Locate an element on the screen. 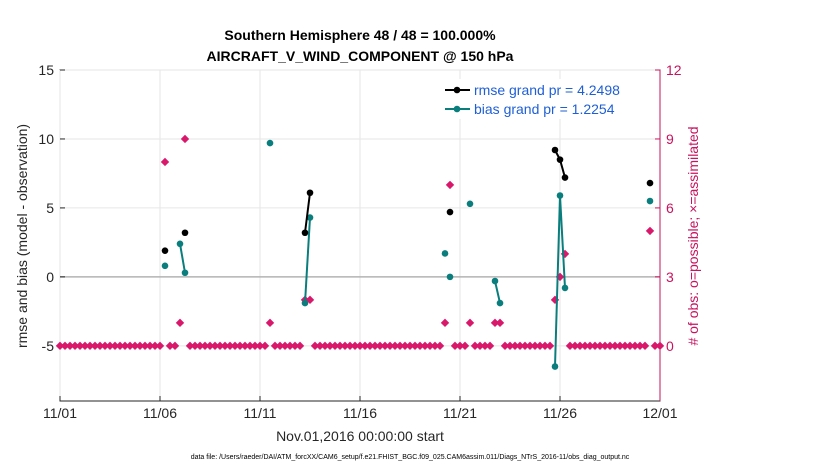 The height and width of the screenshot is (470, 830). chart-title-line2: AIRCRAFT_V_WIND_COMPONENT @ 150 hPa is located at coordinates (360, 56).